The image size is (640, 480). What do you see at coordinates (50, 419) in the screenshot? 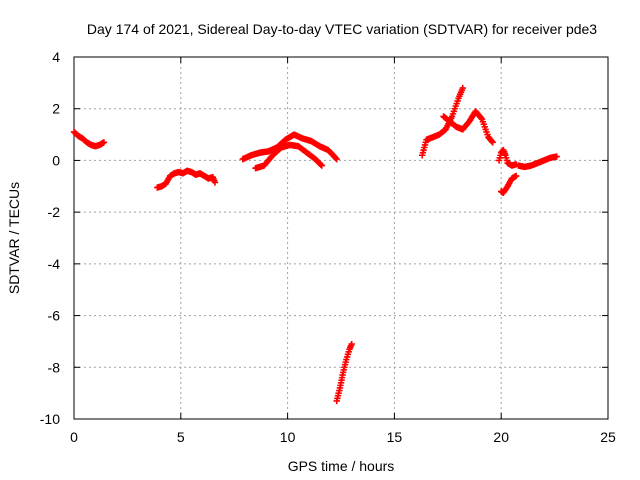
I see `y-tick-label: -10` at bounding box center [50, 419].